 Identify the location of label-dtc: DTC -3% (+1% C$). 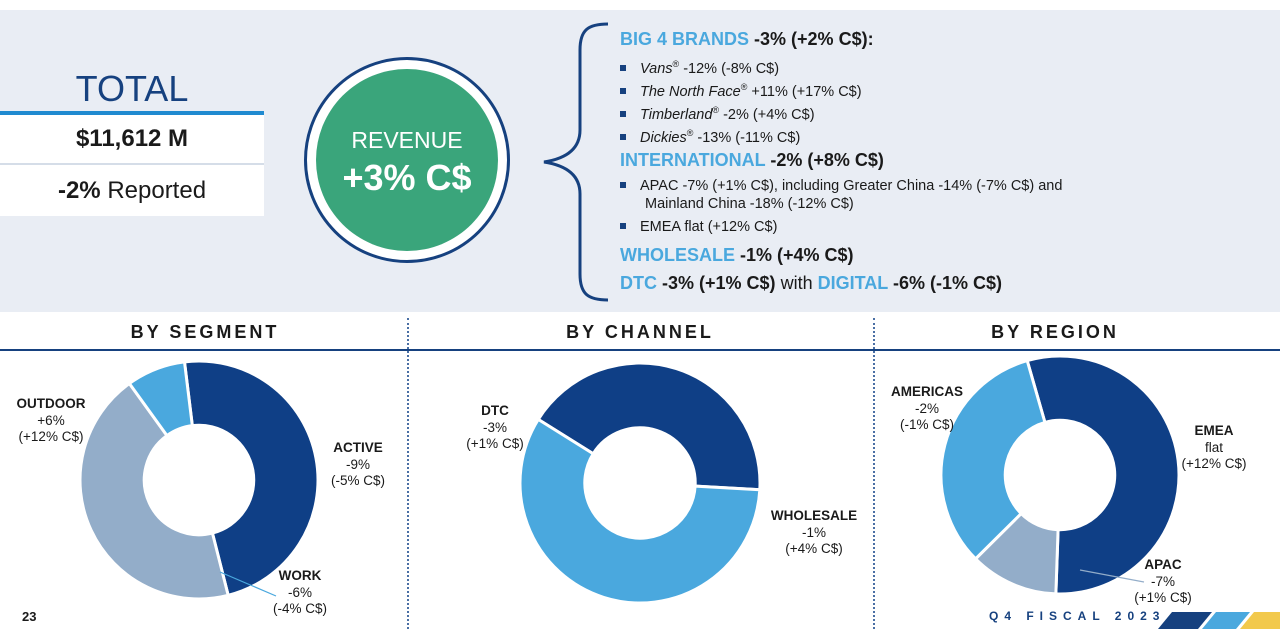
(495, 428).